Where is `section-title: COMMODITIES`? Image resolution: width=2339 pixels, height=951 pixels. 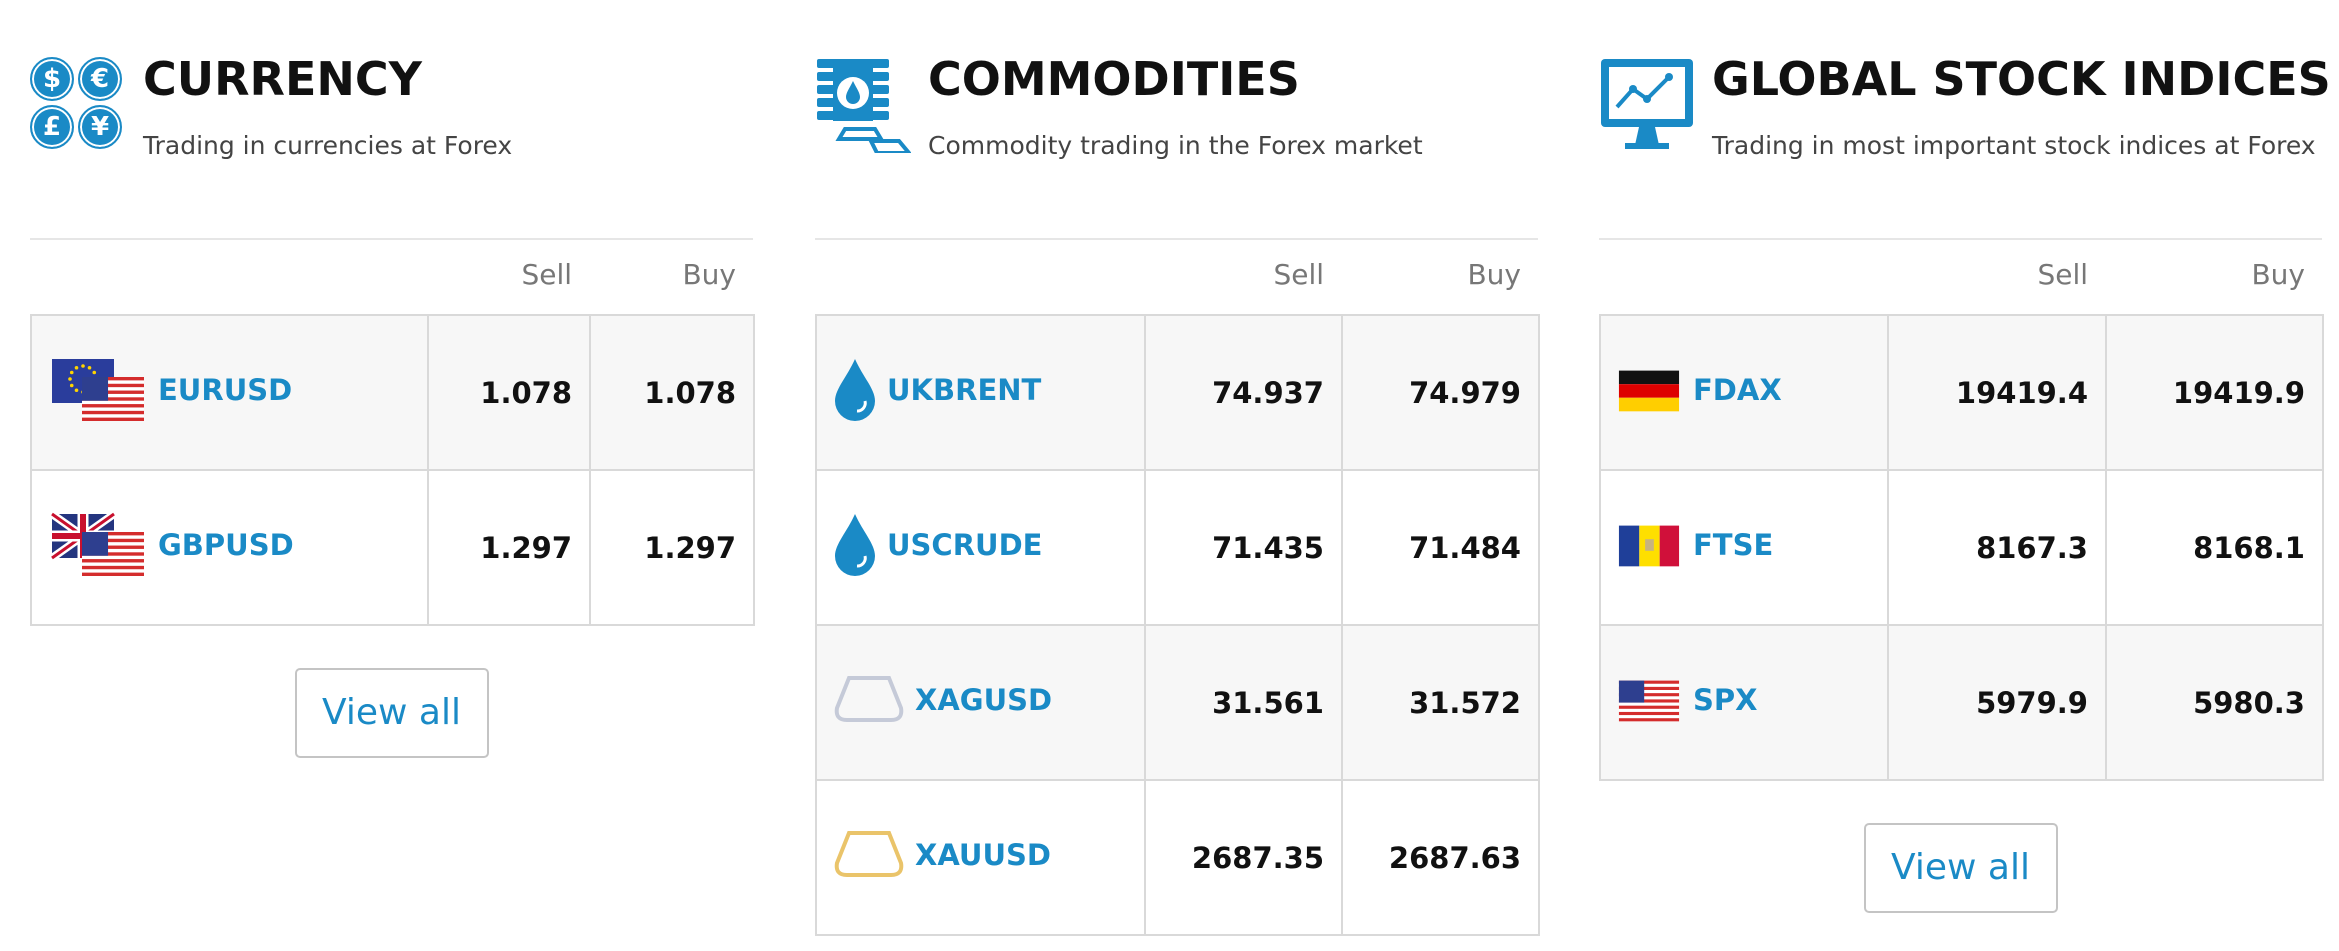 section-title: COMMODITIES is located at coordinates (1114, 79).